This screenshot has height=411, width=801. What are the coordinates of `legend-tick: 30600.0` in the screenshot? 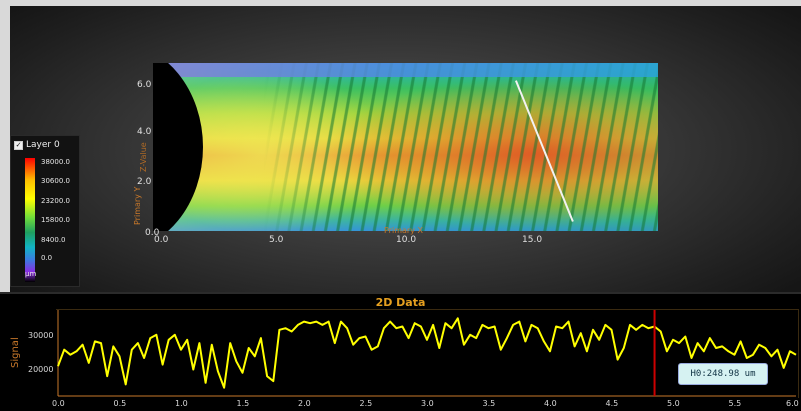 It's located at (55, 181).